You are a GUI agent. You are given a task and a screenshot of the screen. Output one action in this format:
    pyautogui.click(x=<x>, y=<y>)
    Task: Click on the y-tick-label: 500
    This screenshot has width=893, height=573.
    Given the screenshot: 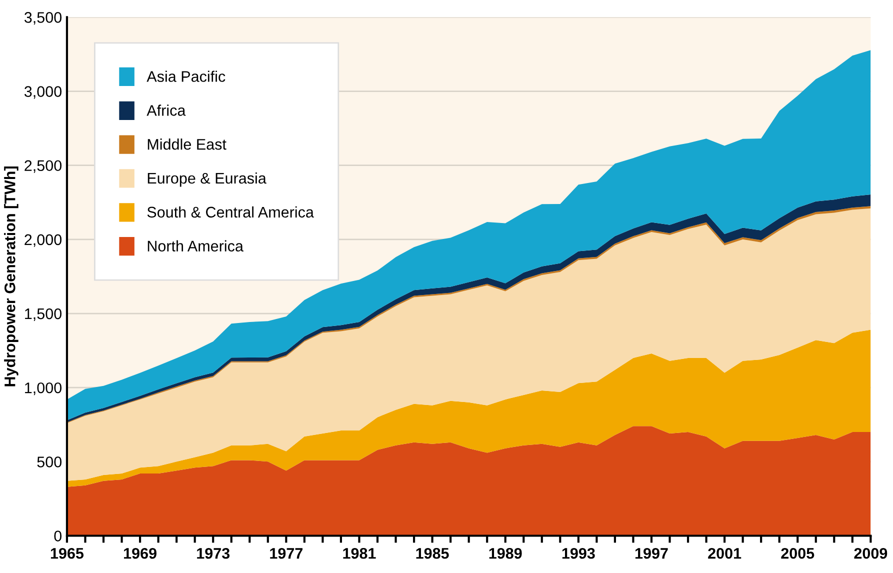 What is the action you would take?
    pyautogui.click(x=49, y=462)
    